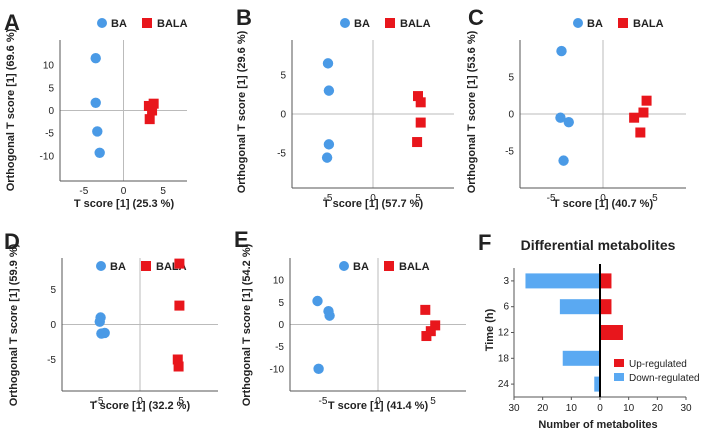 The width and height of the screenshot is (711, 436). What do you see at coordinates (598, 245) in the screenshot?
I see `chart-title: Differential metabolites` at bounding box center [598, 245].